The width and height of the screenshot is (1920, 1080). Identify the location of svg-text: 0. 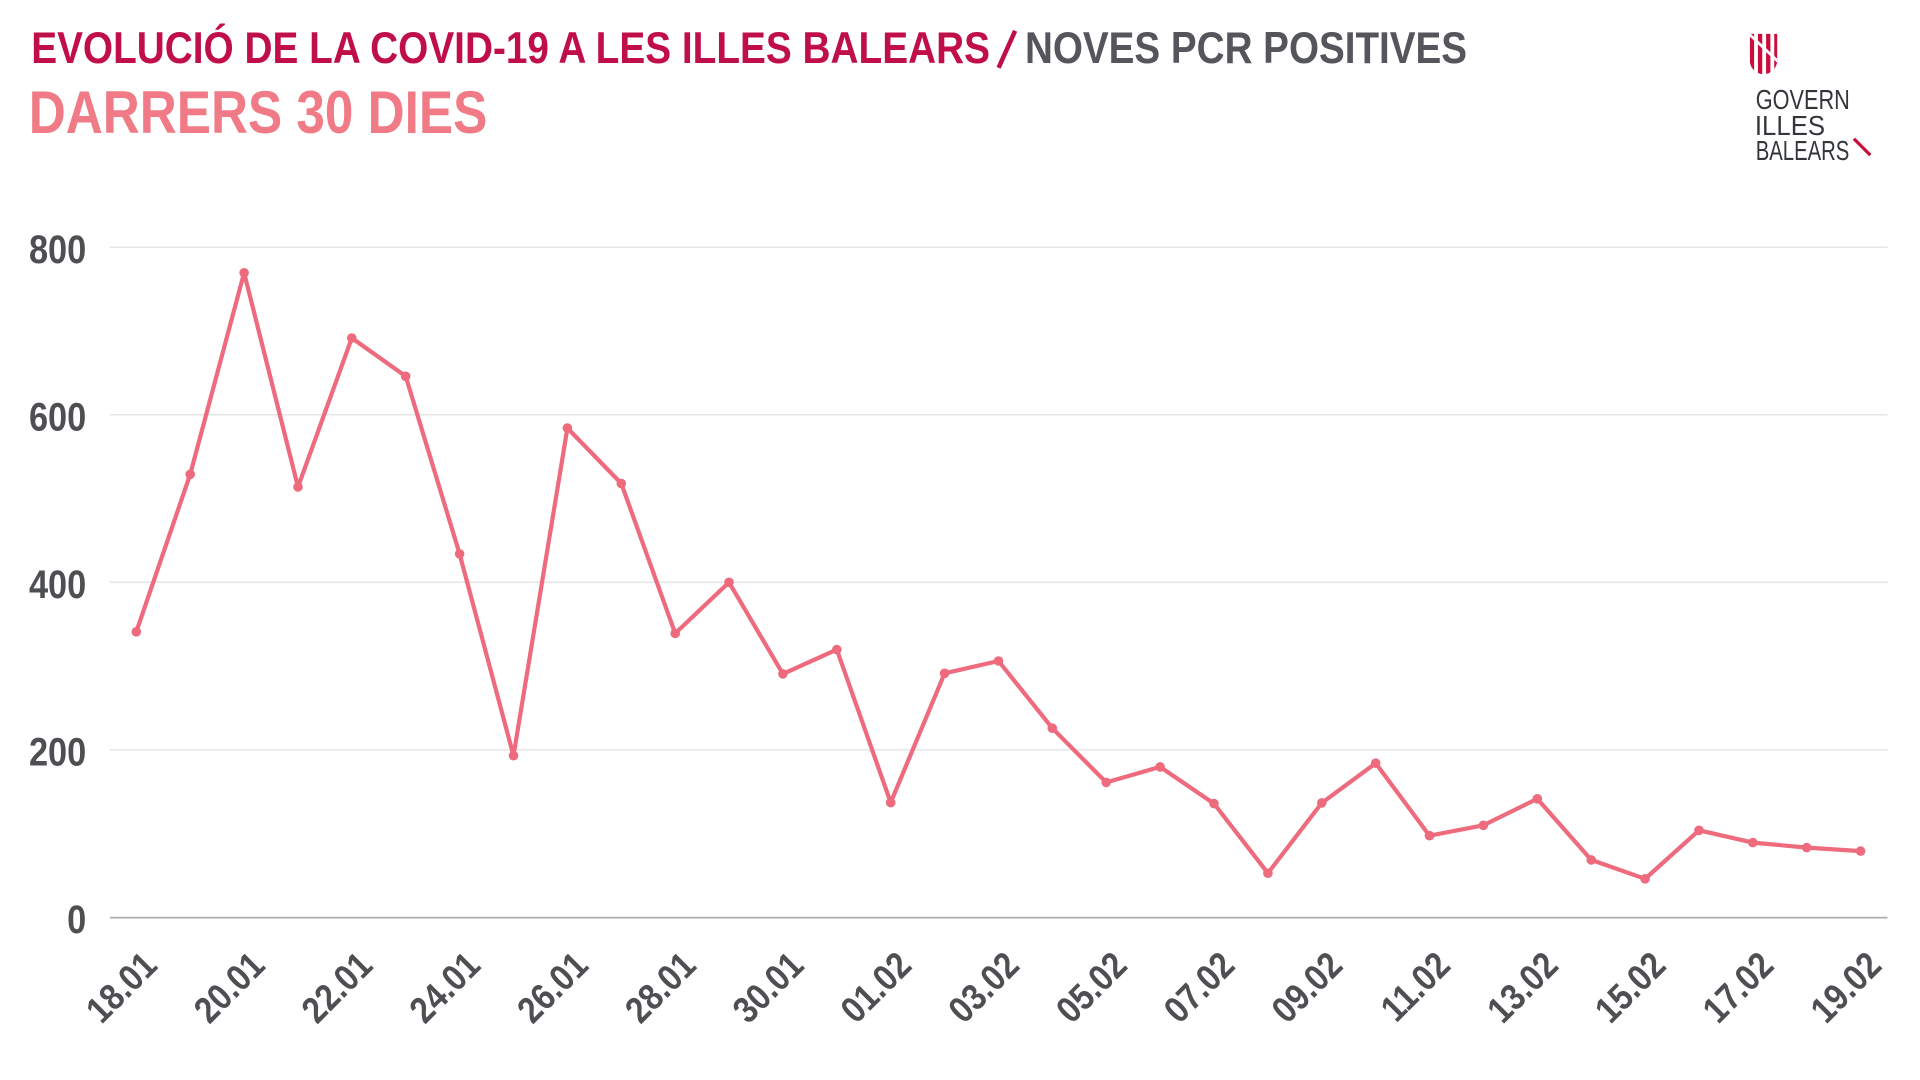
(76, 919).